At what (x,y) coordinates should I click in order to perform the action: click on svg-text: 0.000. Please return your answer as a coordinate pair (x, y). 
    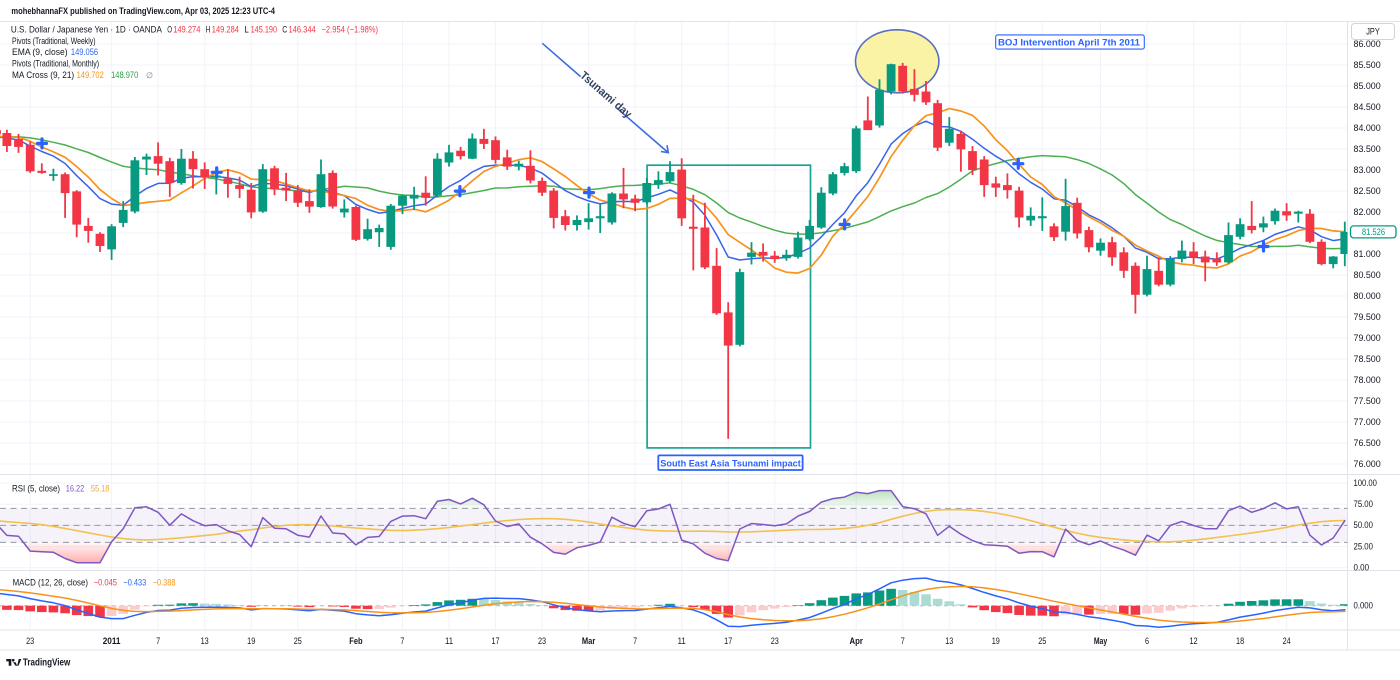
    Looking at the image, I should click on (1364, 606).